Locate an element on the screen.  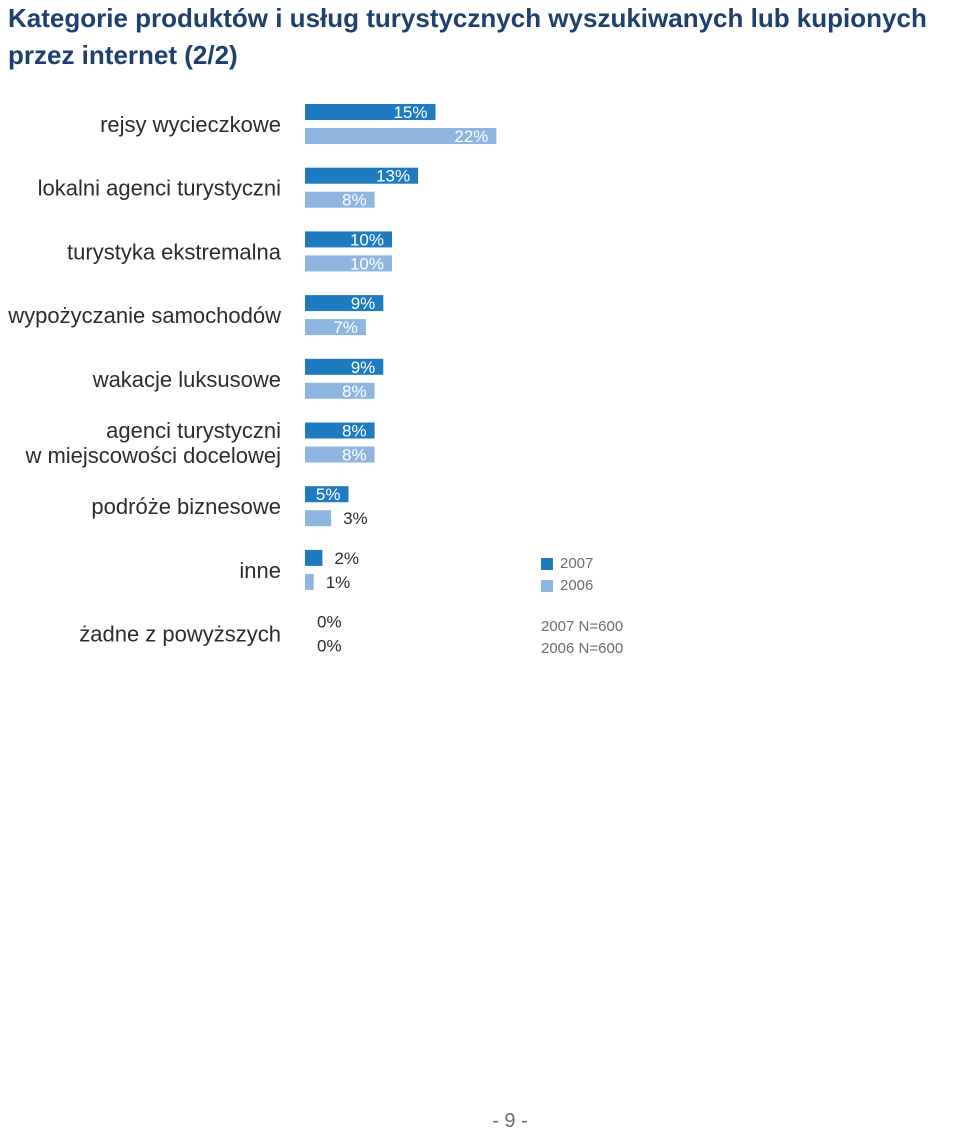
sample-size-note-2006: 2006 N=600 is located at coordinates (582, 648).